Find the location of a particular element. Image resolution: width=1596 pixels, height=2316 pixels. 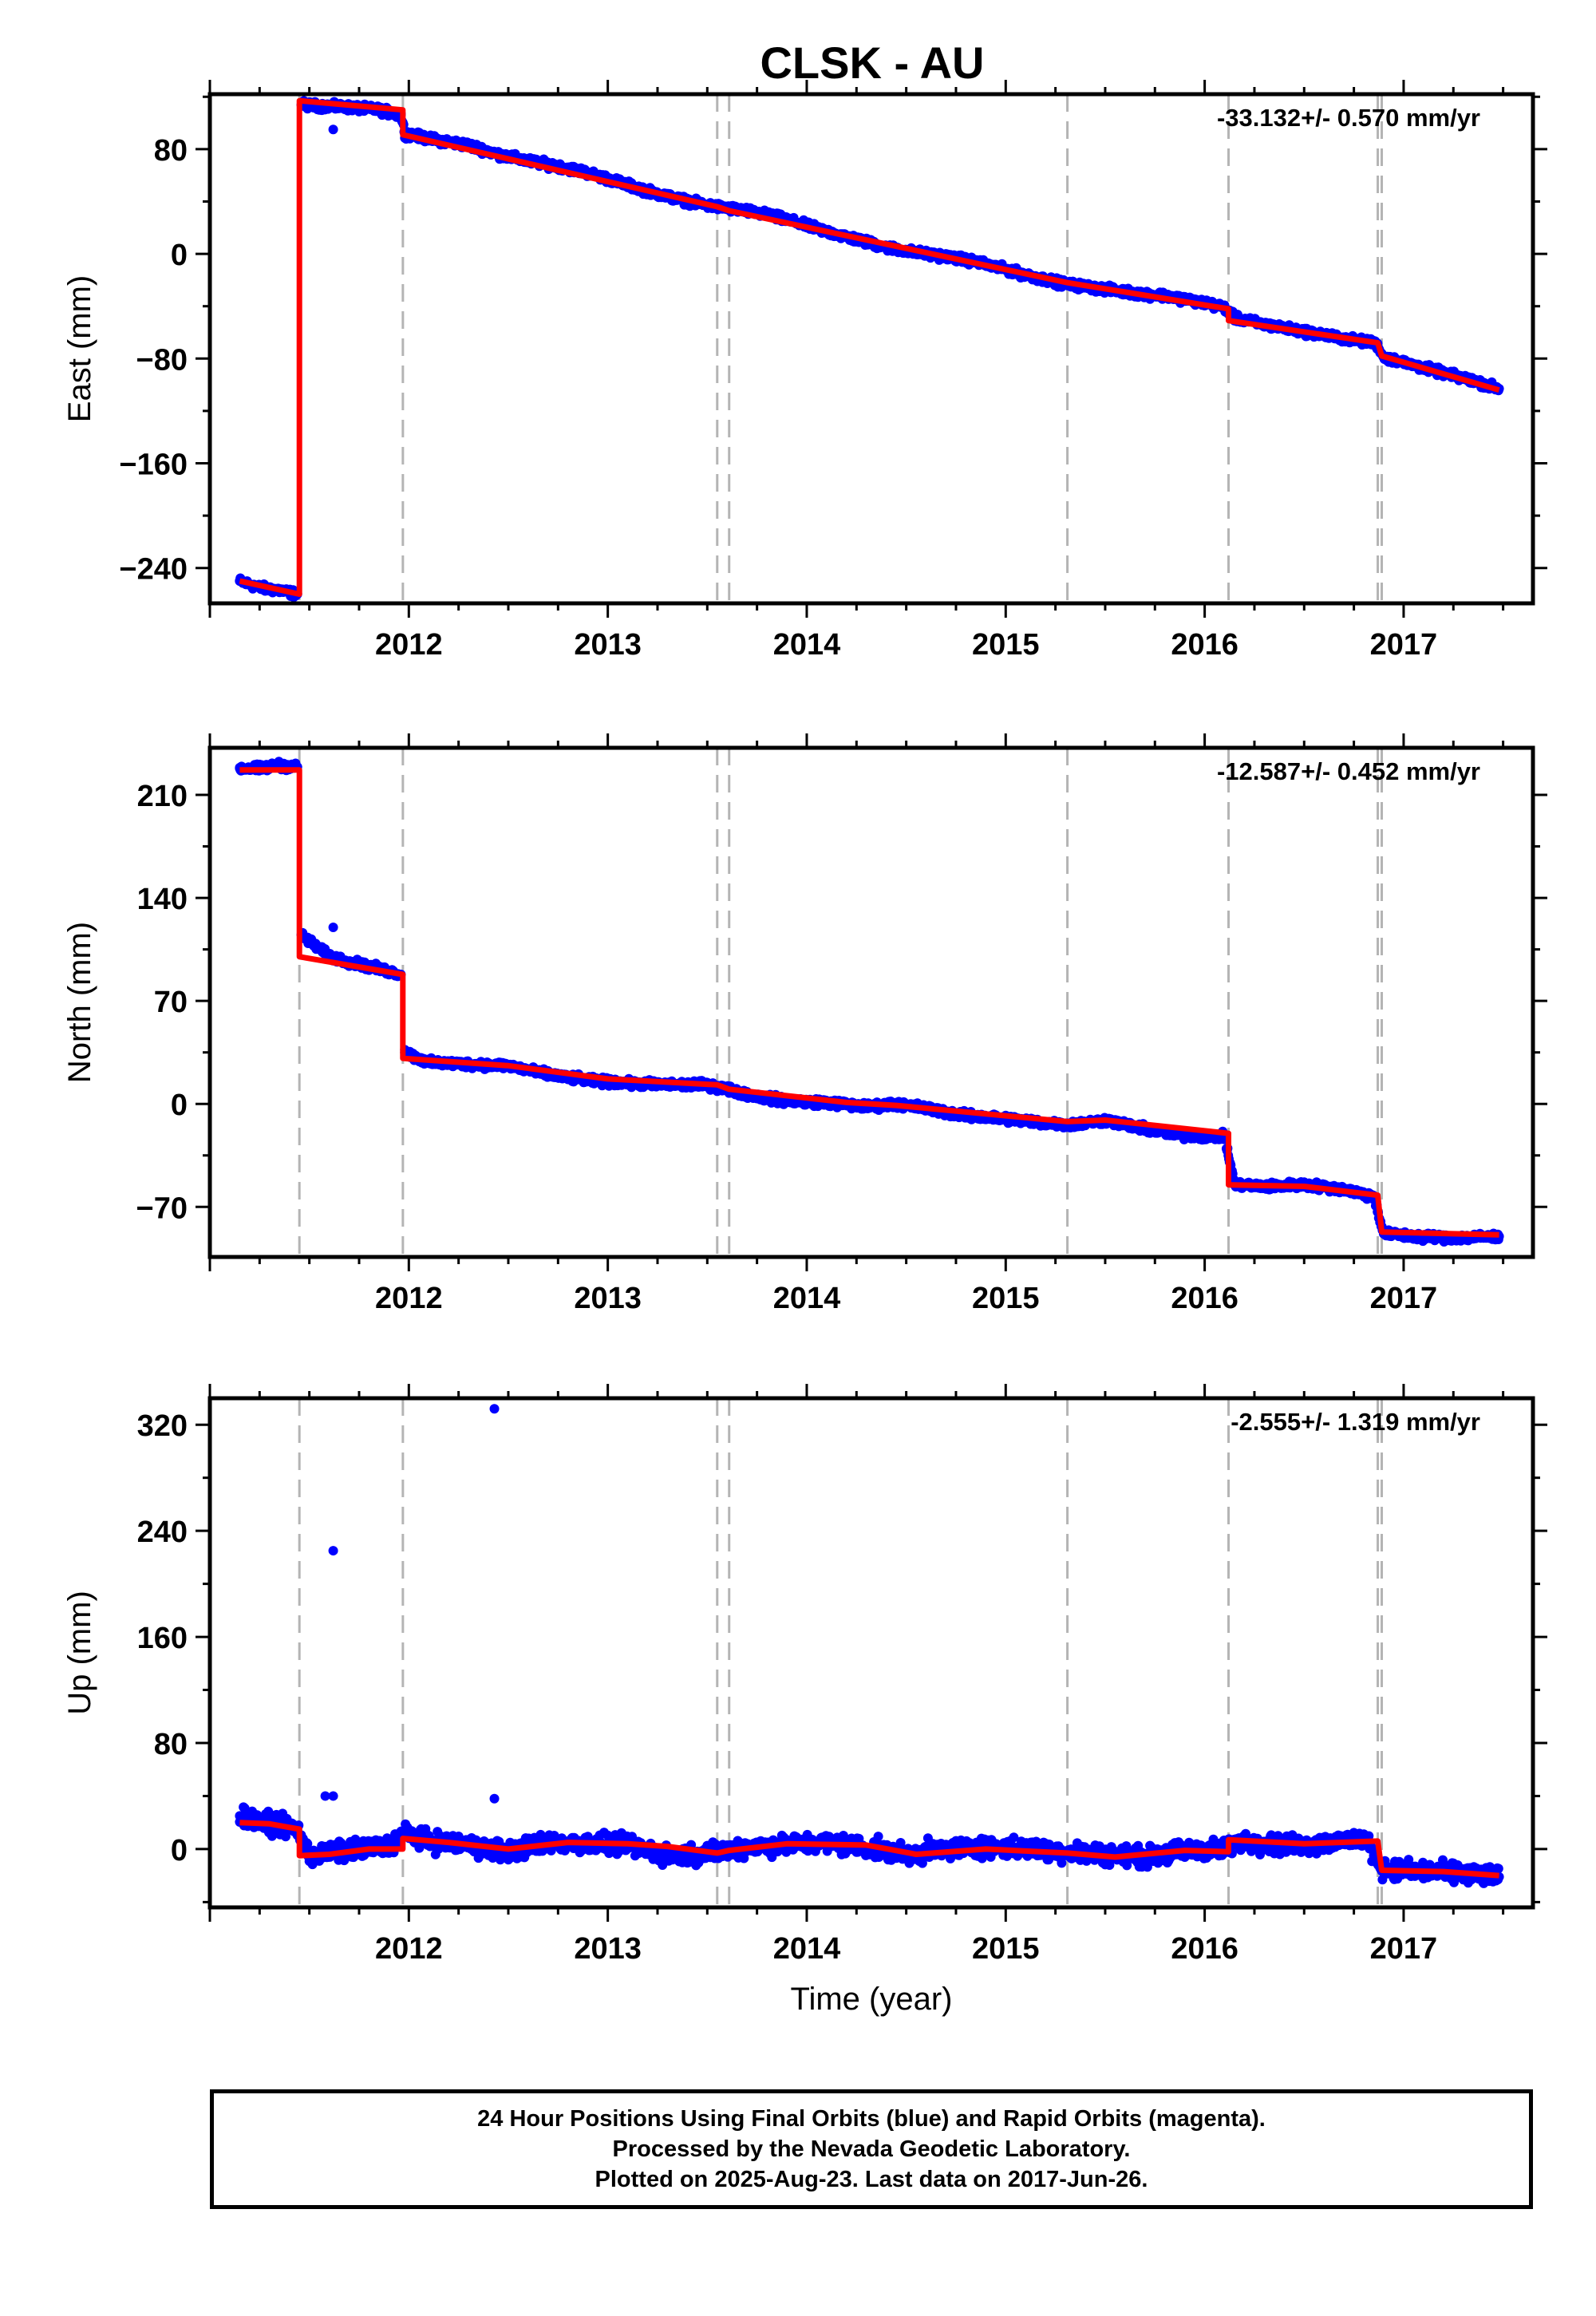

y-axis-label: North (mm) is located at coordinates (79, 1002).